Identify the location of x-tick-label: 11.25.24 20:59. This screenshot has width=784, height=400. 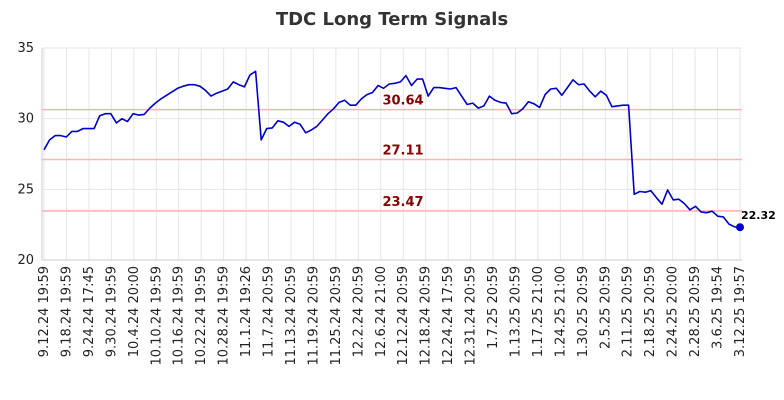
(336, 316).